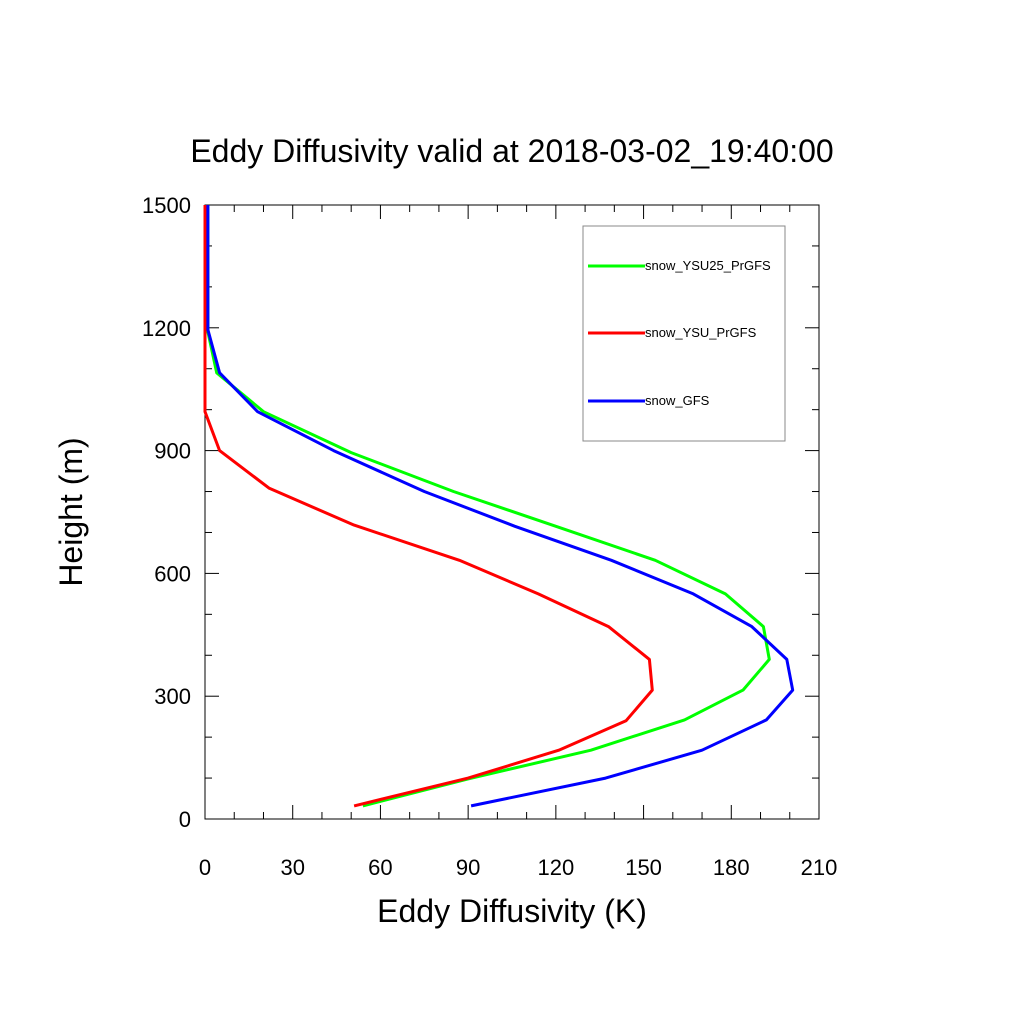  What do you see at coordinates (555, 867) in the screenshot?
I see `x-tick-label: 120` at bounding box center [555, 867].